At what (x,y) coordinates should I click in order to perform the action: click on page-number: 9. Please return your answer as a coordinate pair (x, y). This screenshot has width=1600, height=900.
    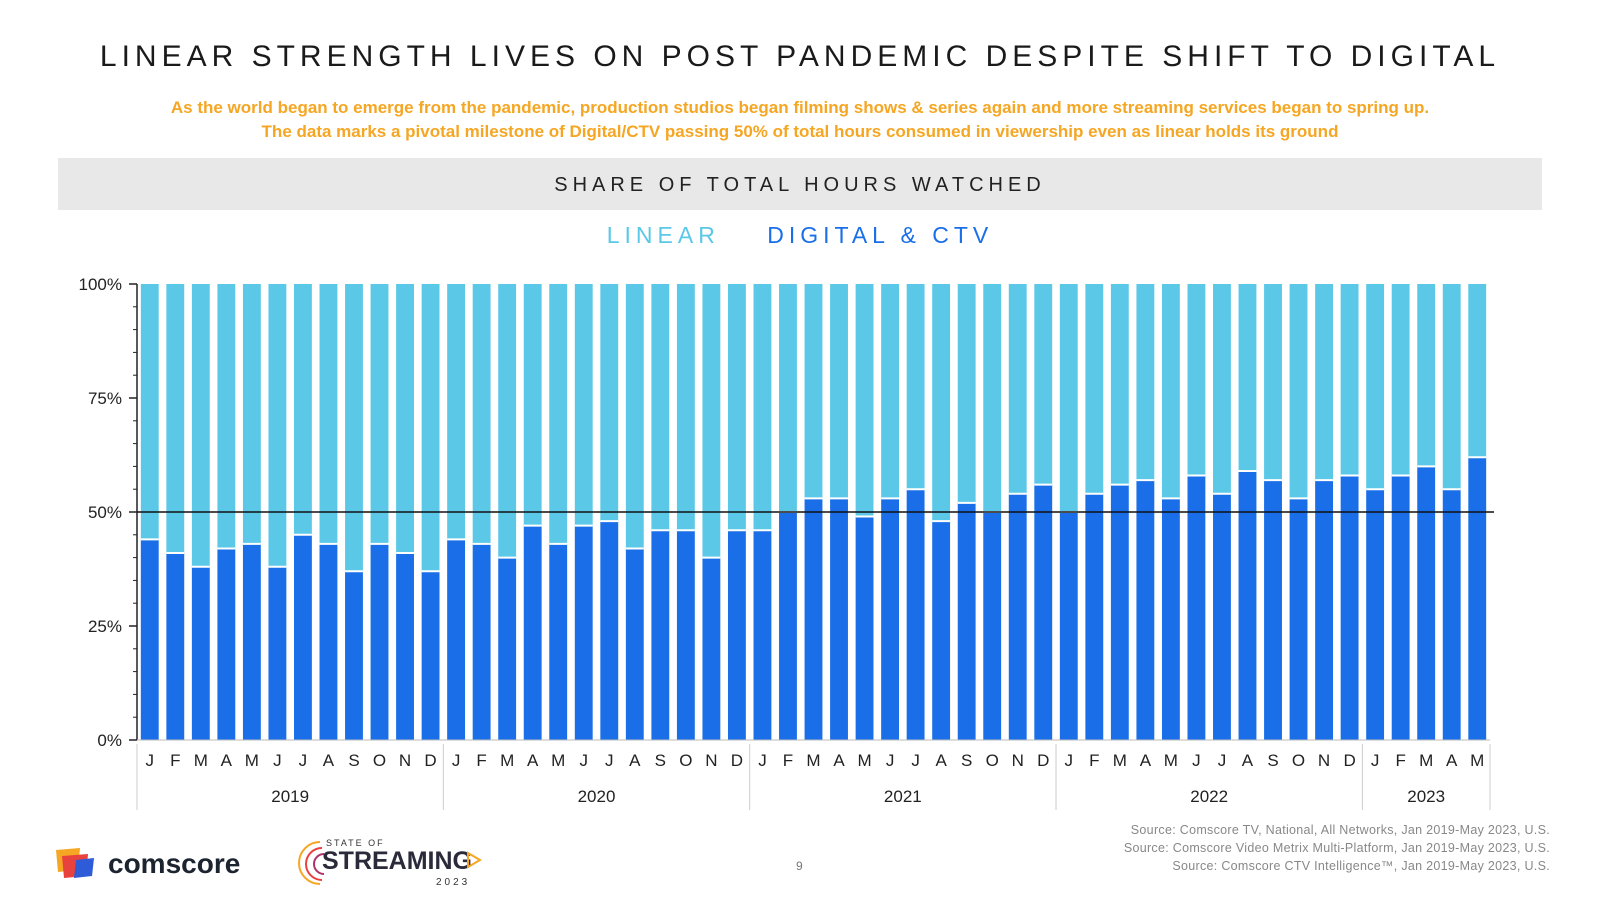
    Looking at the image, I should click on (799, 866).